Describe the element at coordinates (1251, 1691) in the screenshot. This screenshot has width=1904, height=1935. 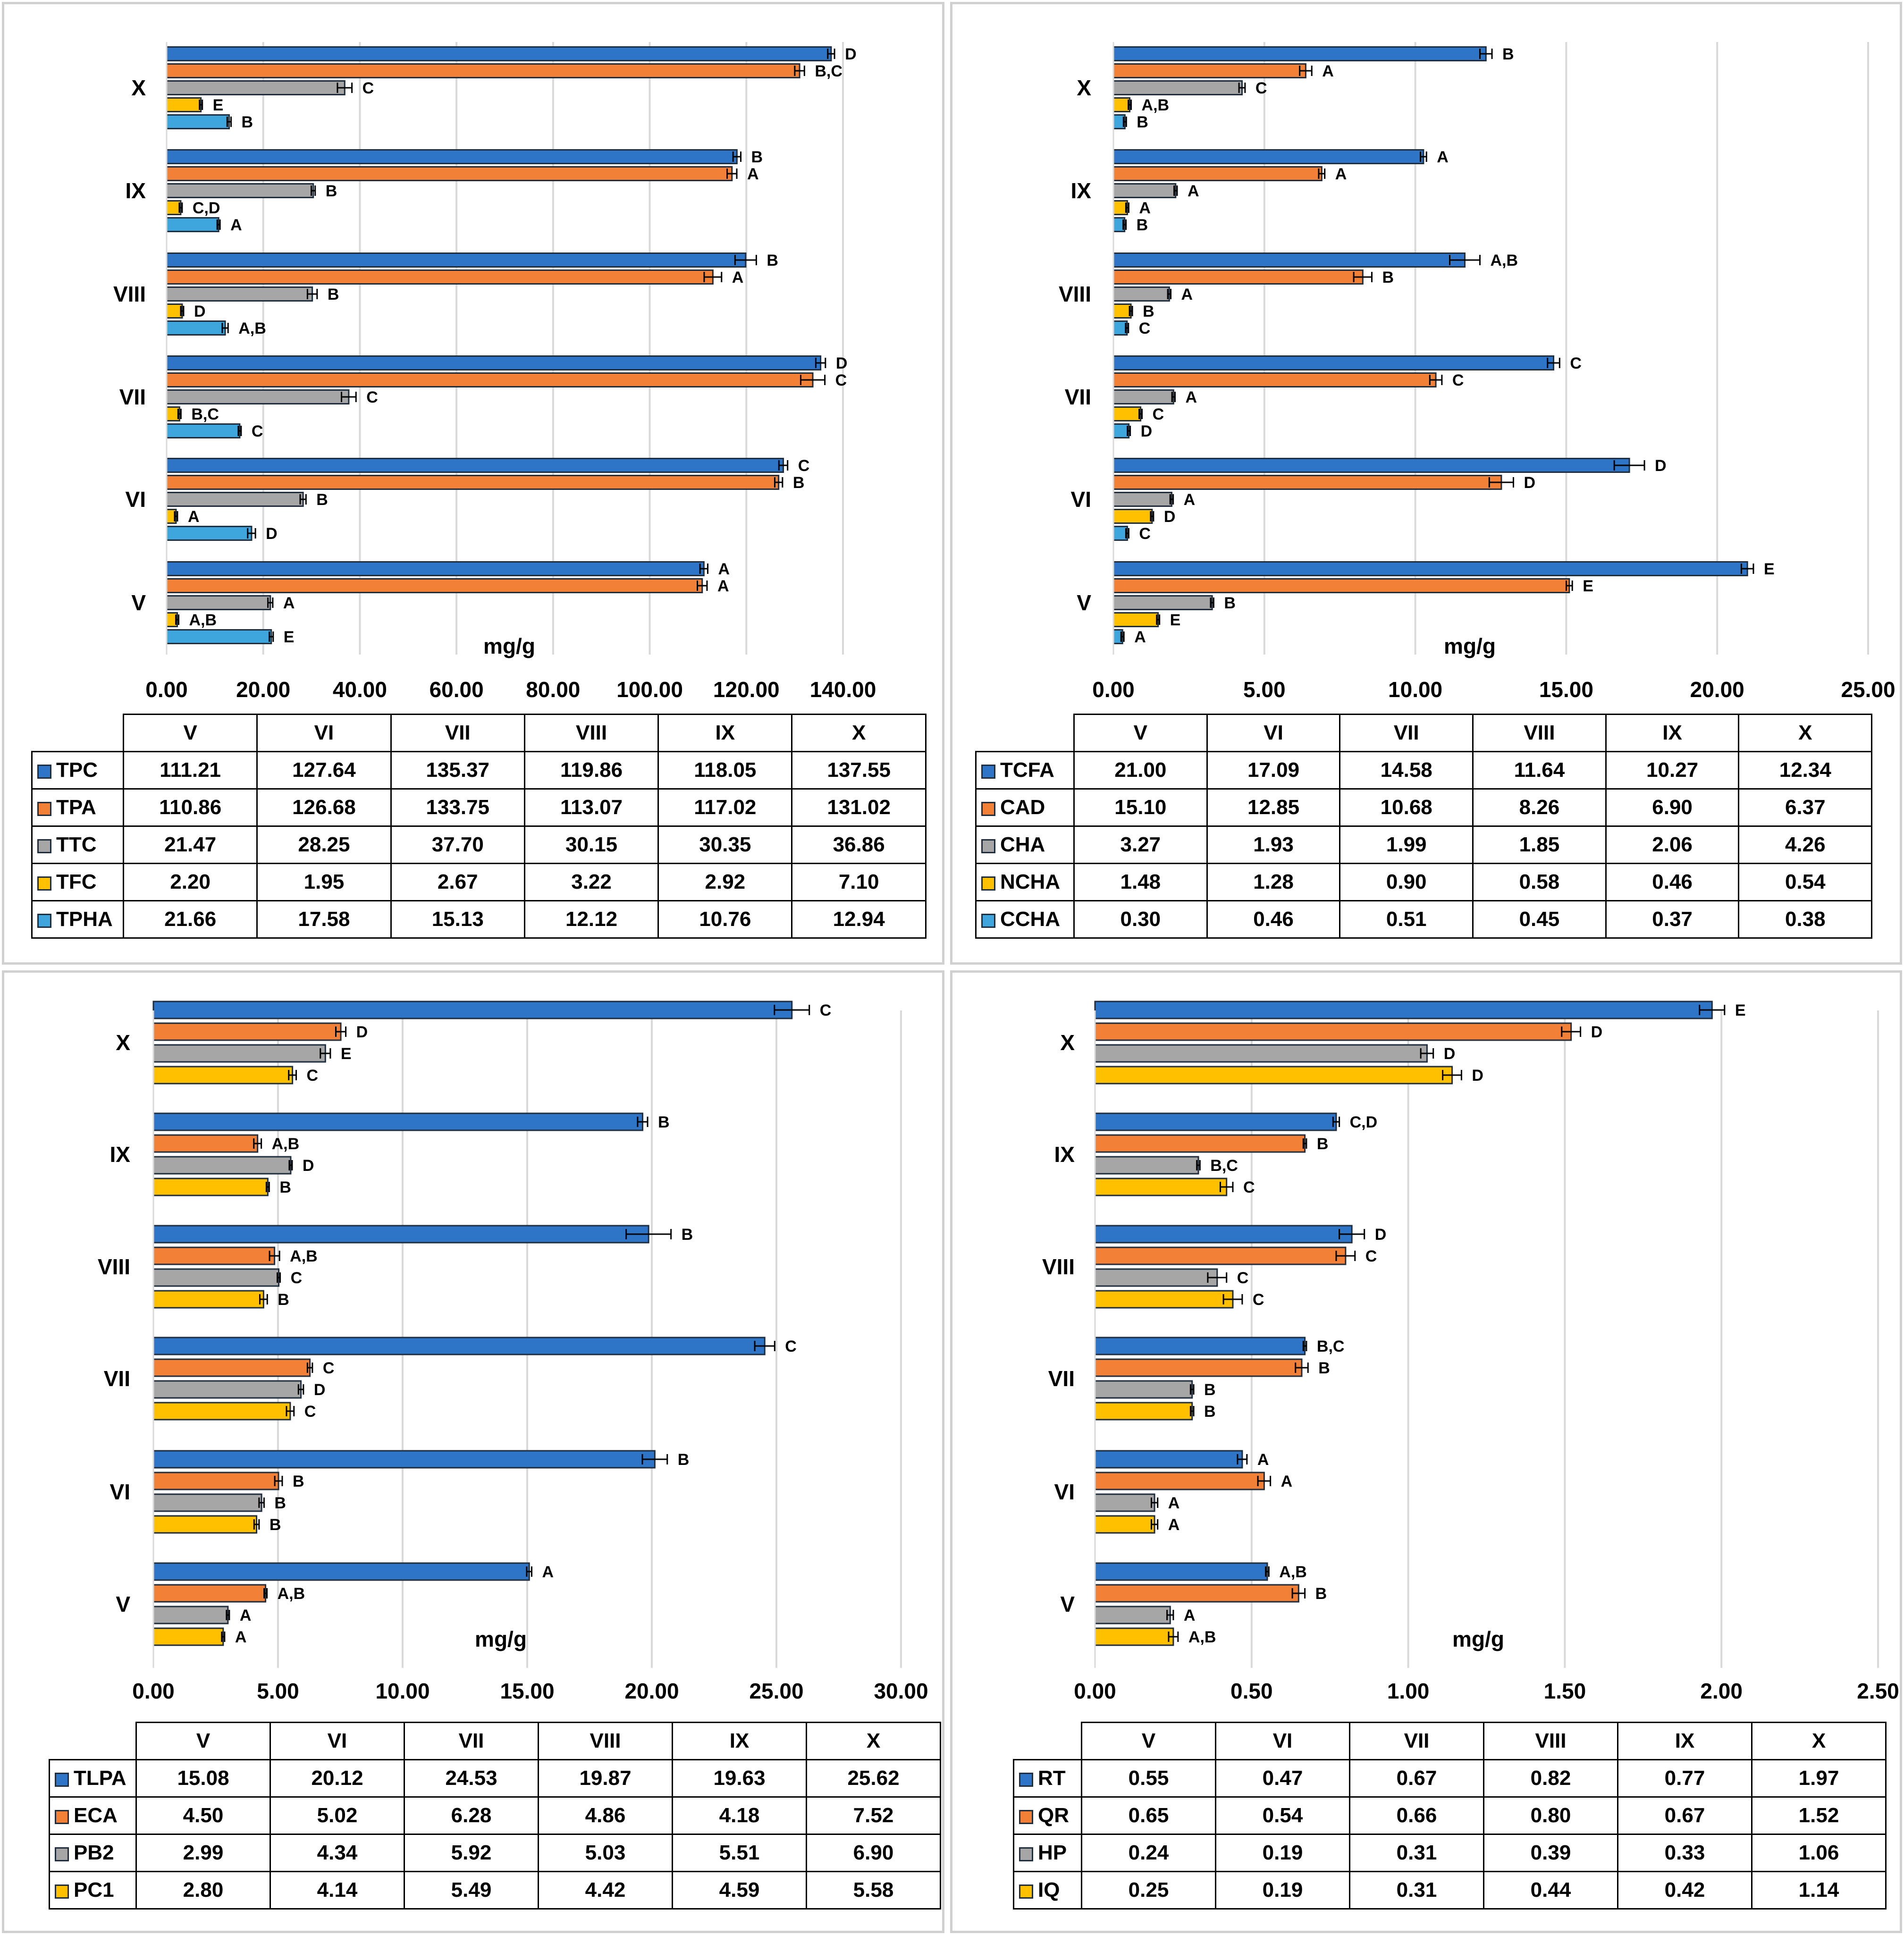
I see `x-tick-label: 0.50` at that location.